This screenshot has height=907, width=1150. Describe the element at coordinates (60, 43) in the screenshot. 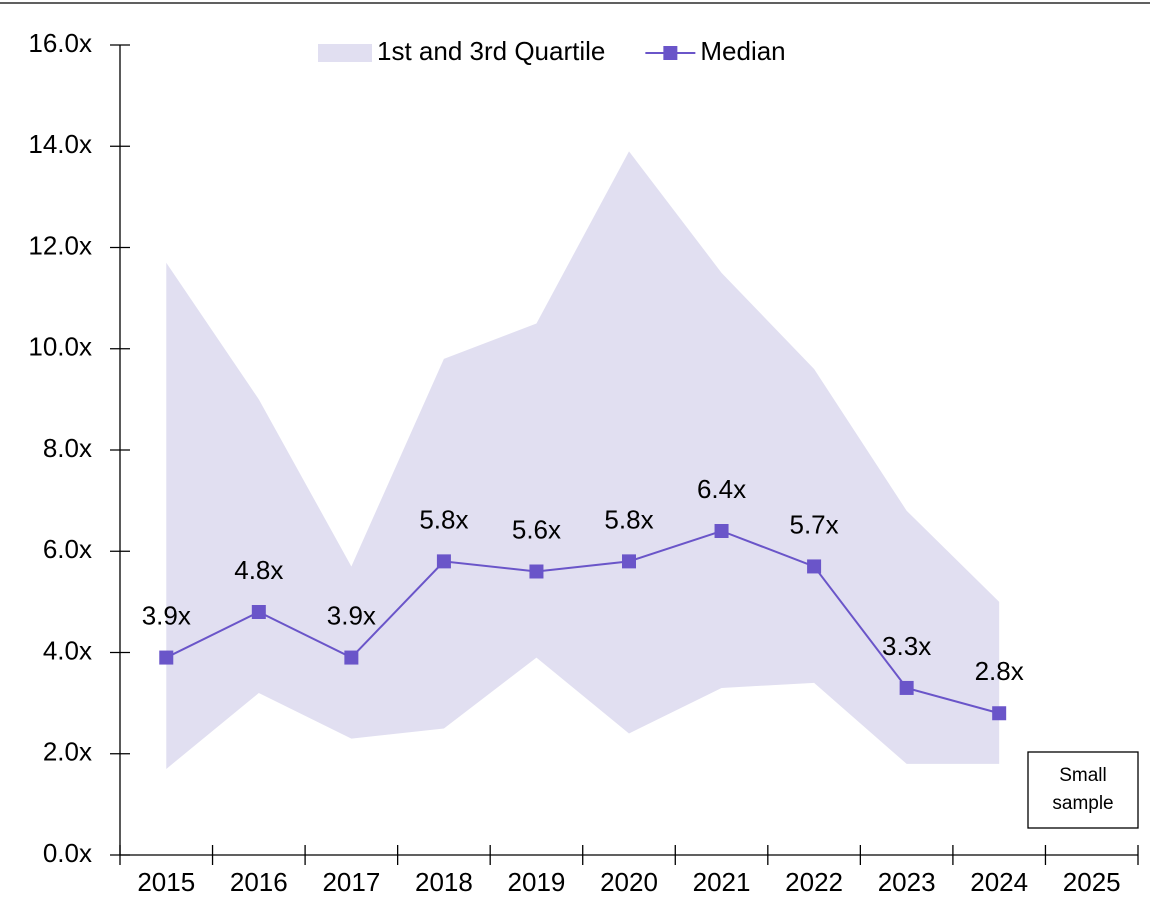

I see `y-tick-label: 16.0x` at that location.